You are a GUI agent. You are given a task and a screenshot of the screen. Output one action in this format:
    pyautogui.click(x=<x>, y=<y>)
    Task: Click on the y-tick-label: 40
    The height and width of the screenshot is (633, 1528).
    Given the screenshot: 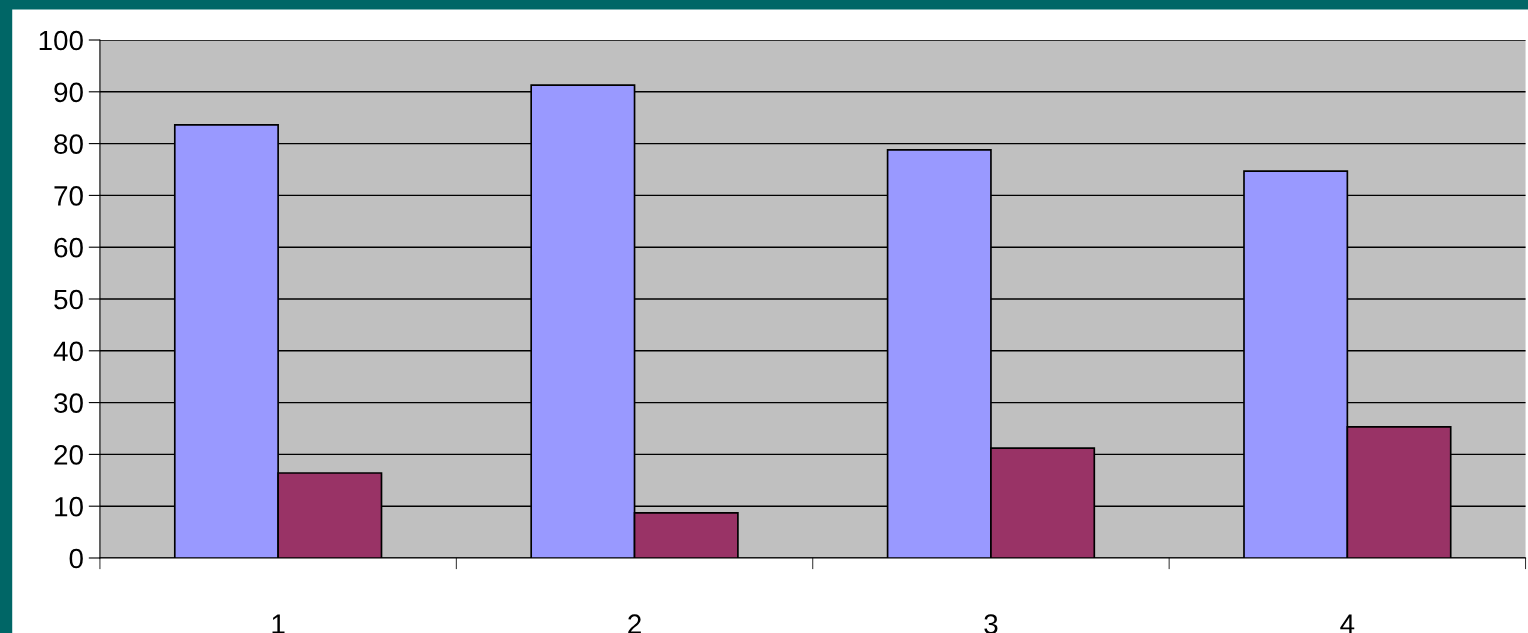 What is the action you would take?
    pyautogui.click(x=68, y=351)
    